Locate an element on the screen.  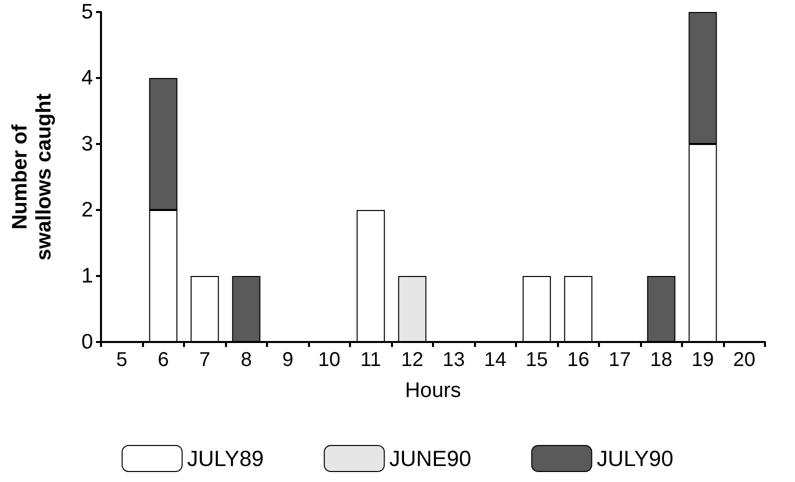
x-tick-label: 11 is located at coordinates (371, 360).